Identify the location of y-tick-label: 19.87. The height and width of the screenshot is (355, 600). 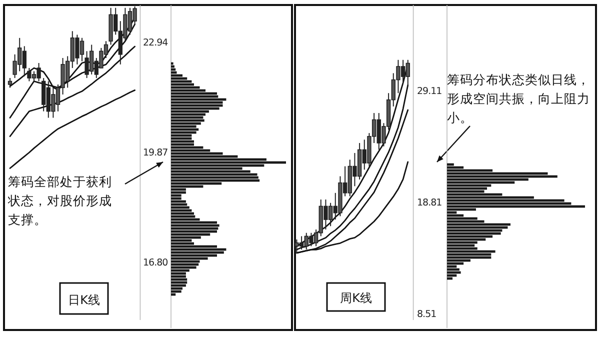
(155, 152).